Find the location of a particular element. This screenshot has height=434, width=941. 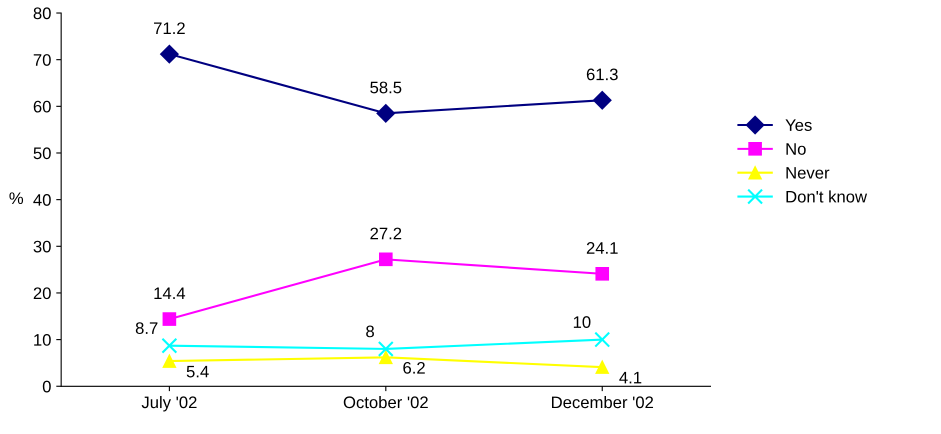

data-label: 10 is located at coordinates (582, 322).